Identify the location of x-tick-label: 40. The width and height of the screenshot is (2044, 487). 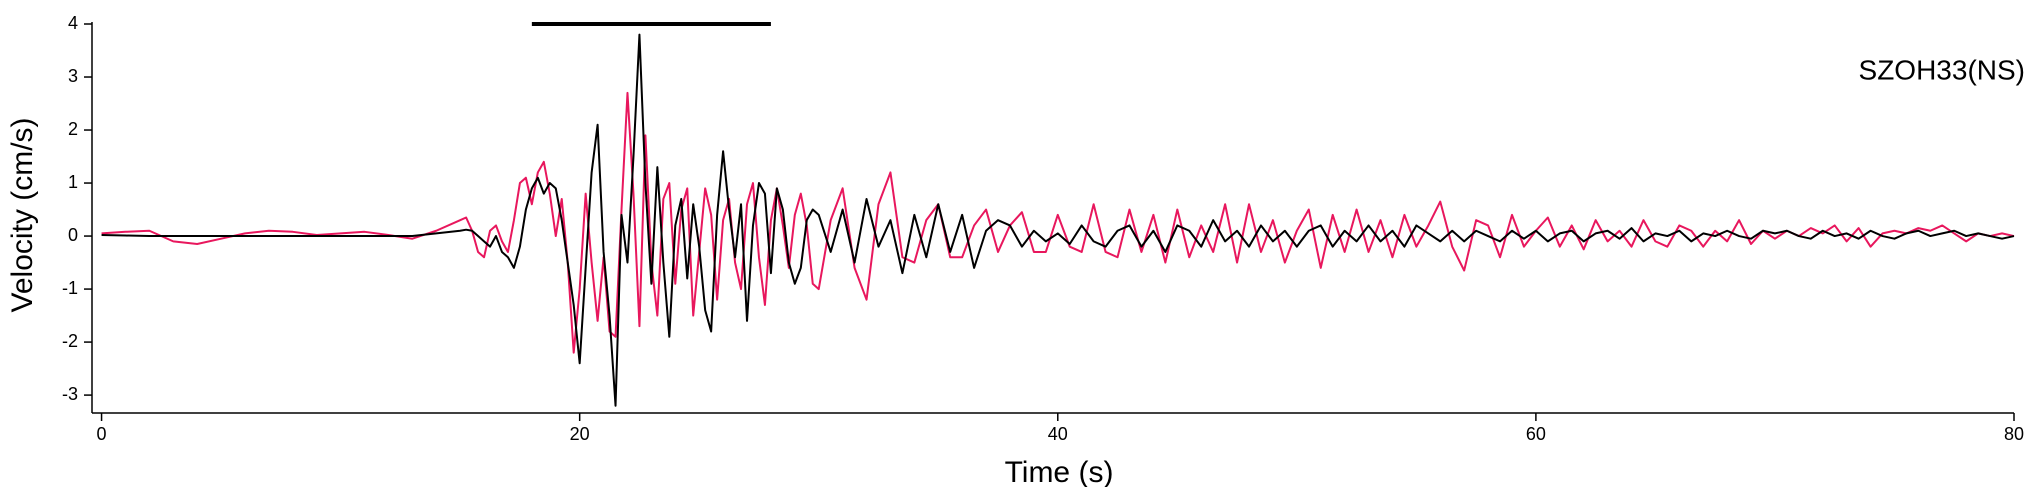
(1058, 434).